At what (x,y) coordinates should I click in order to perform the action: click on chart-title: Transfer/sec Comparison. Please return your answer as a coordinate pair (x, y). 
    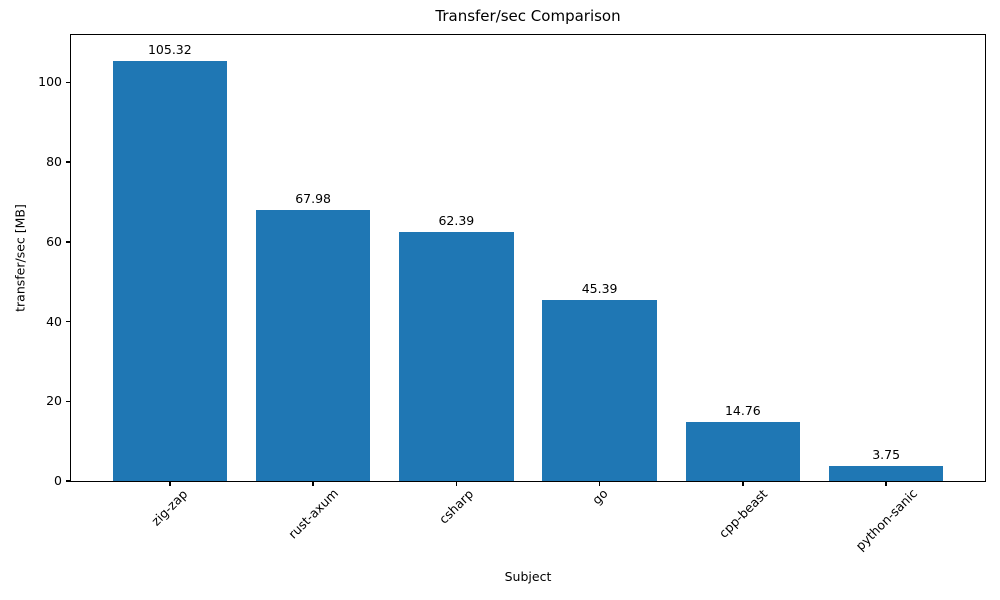
    Looking at the image, I should click on (528, 16).